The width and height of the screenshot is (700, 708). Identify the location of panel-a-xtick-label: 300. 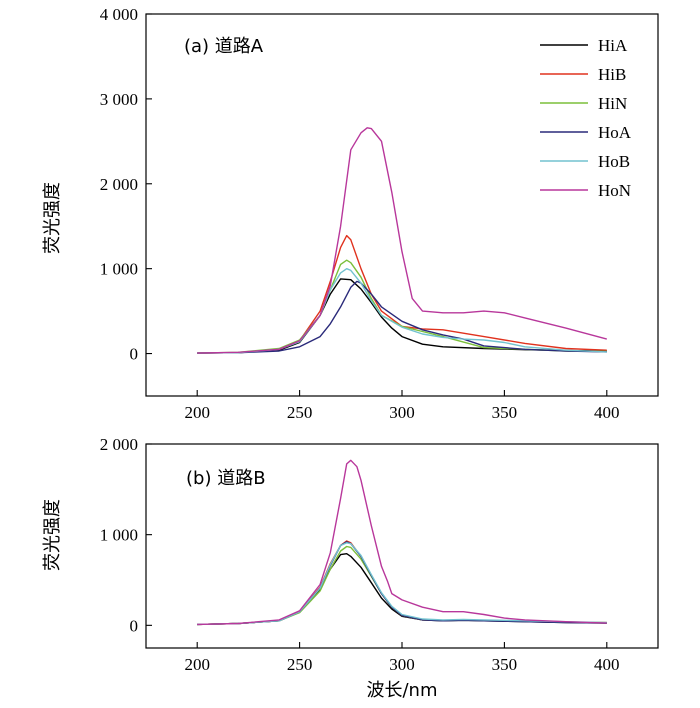
(402, 412).